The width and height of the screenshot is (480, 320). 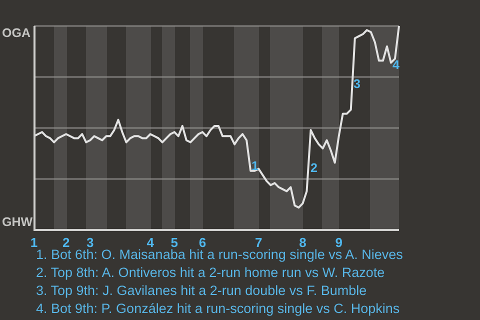 What do you see at coordinates (396, 65) in the screenshot?
I see `annotation: 4` at bounding box center [396, 65].